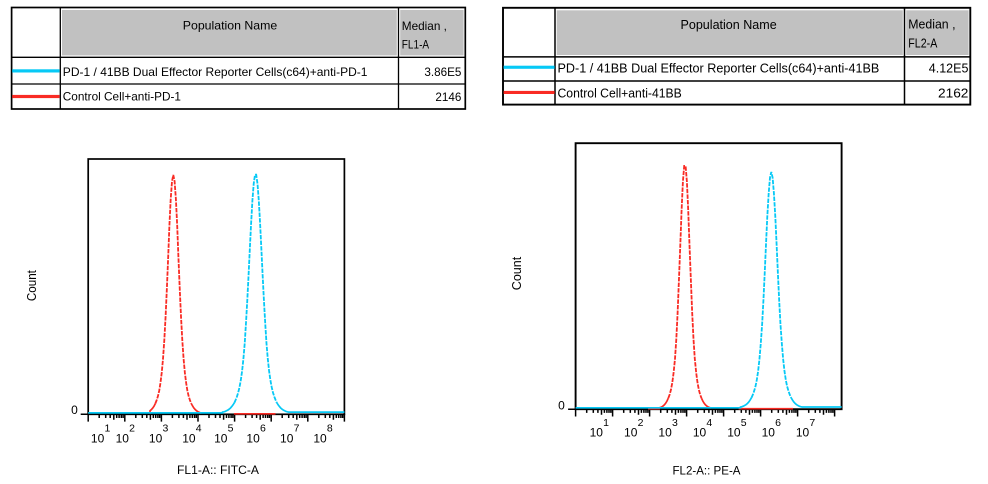 Image resolution: width=988 pixels, height=484 pixels. What do you see at coordinates (415, 44) in the screenshot?
I see `svg-text: FL1-A` at bounding box center [415, 44].